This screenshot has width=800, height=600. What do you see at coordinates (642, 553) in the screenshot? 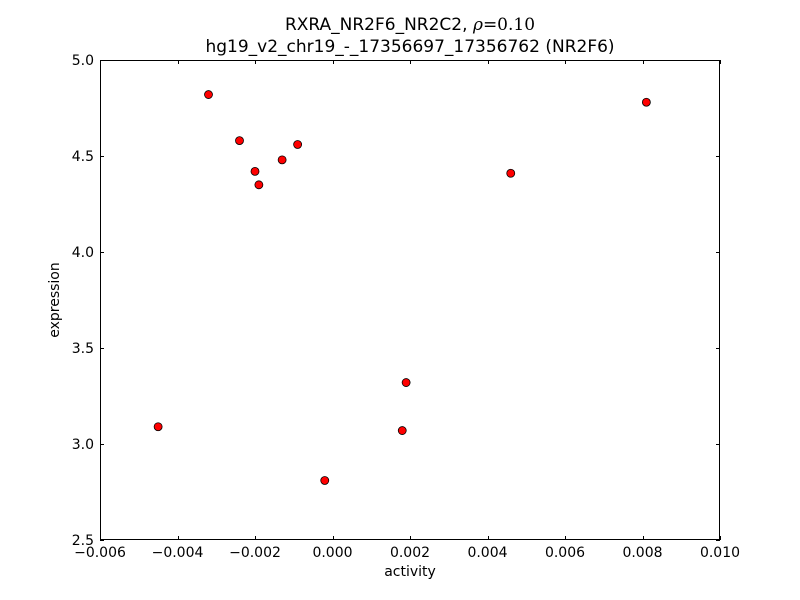
I see `x-tick-label: 0.008` at bounding box center [642, 553].